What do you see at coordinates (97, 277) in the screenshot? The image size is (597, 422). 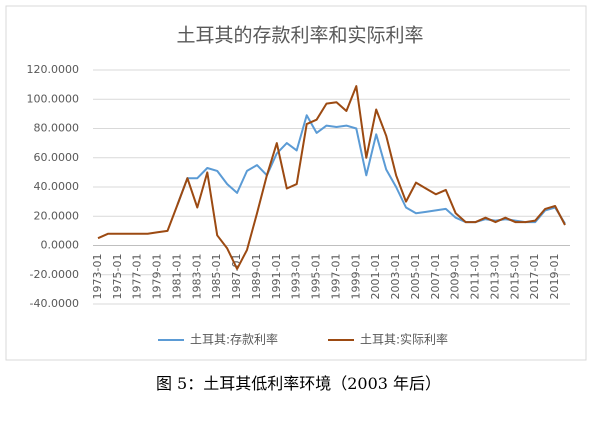 I see `x-tick-label: 1973-01` at bounding box center [97, 277].